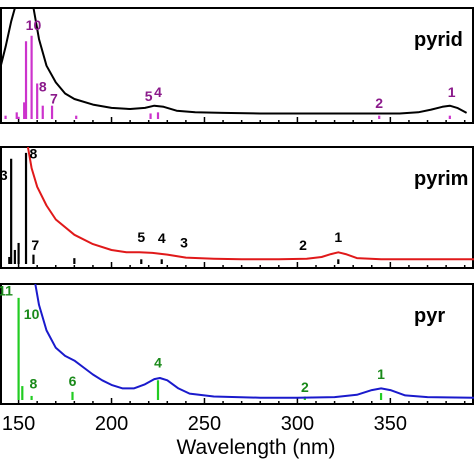 The image size is (474, 474). Describe the element at coordinates (255, 447) in the screenshot. I see `x-axis-label: Wavelength (nm)` at that location.